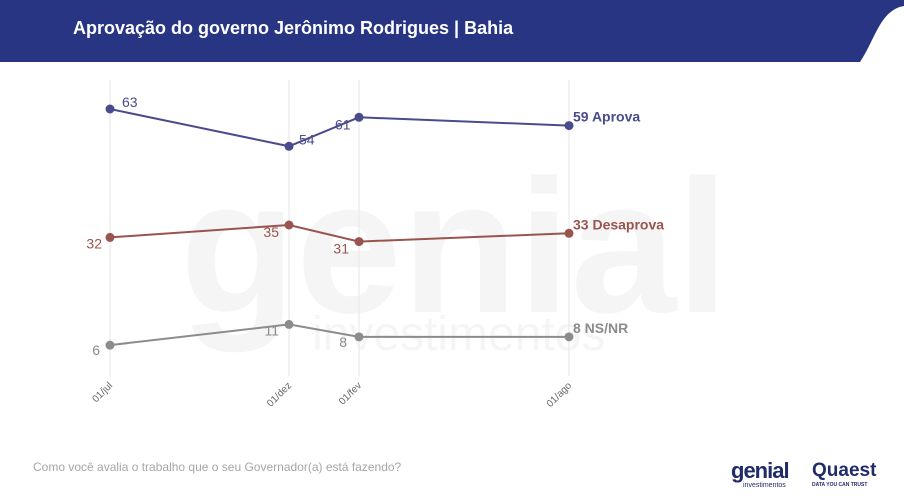 The width and height of the screenshot is (904, 504). Describe the element at coordinates (606, 117) in the screenshot. I see `end-label: 59 Aprova` at that location.